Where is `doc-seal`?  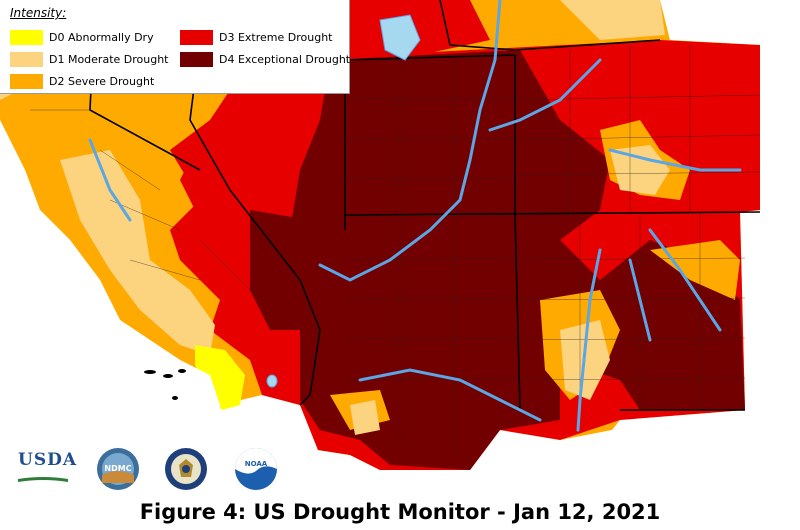
doc-seal is located at coordinates (186, 471).